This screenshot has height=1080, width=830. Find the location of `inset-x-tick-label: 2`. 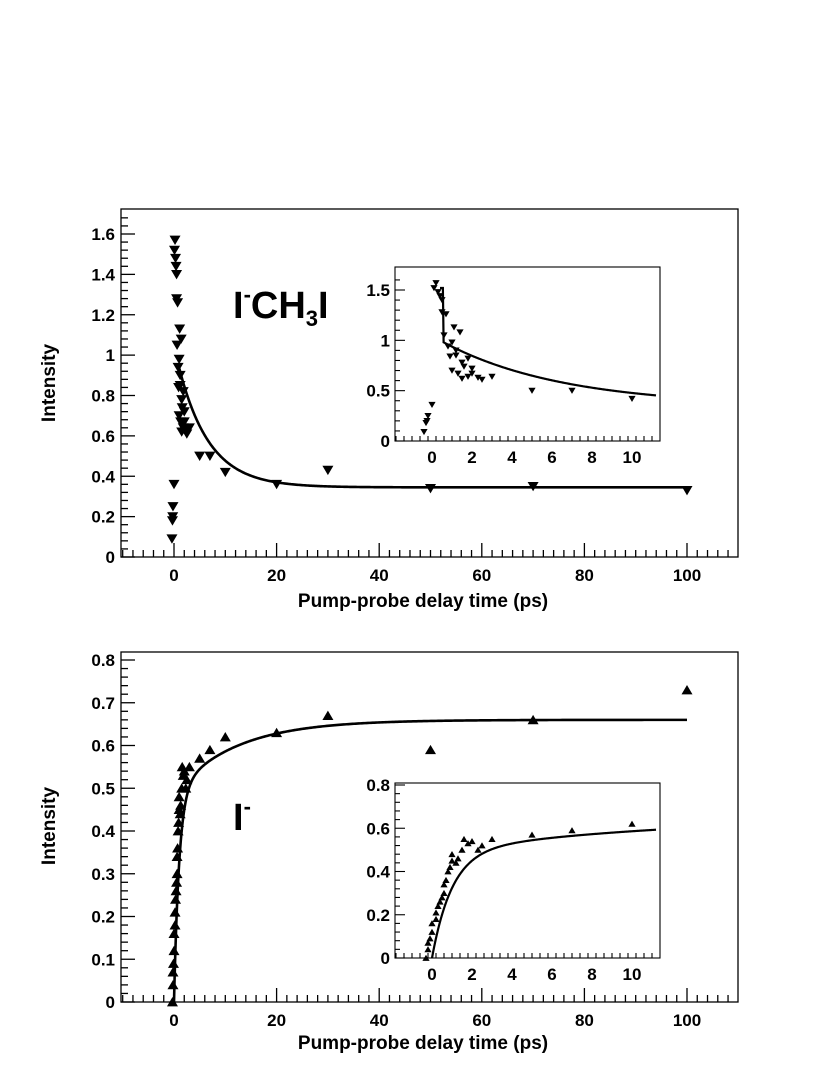

inset-x-tick-label: 2 is located at coordinates (471, 457).